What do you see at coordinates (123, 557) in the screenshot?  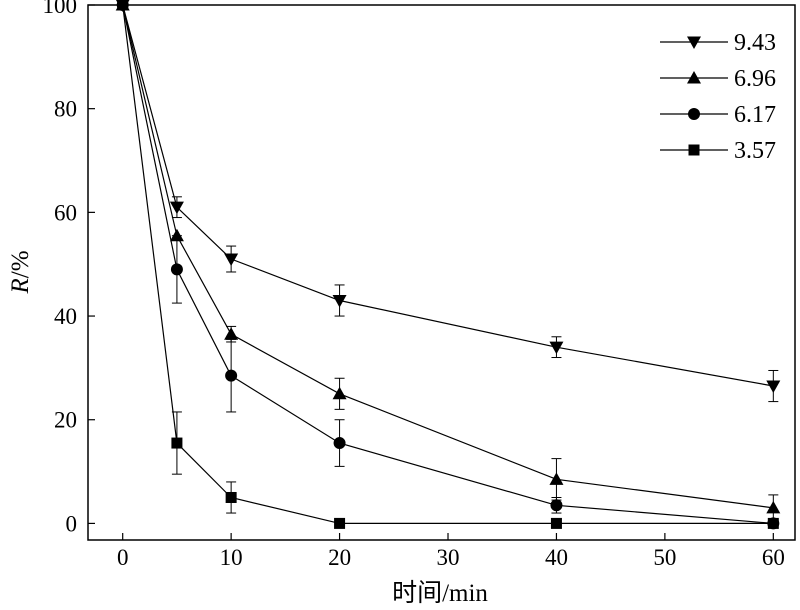 I see `x-tick-label: 0` at bounding box center [123, 557].